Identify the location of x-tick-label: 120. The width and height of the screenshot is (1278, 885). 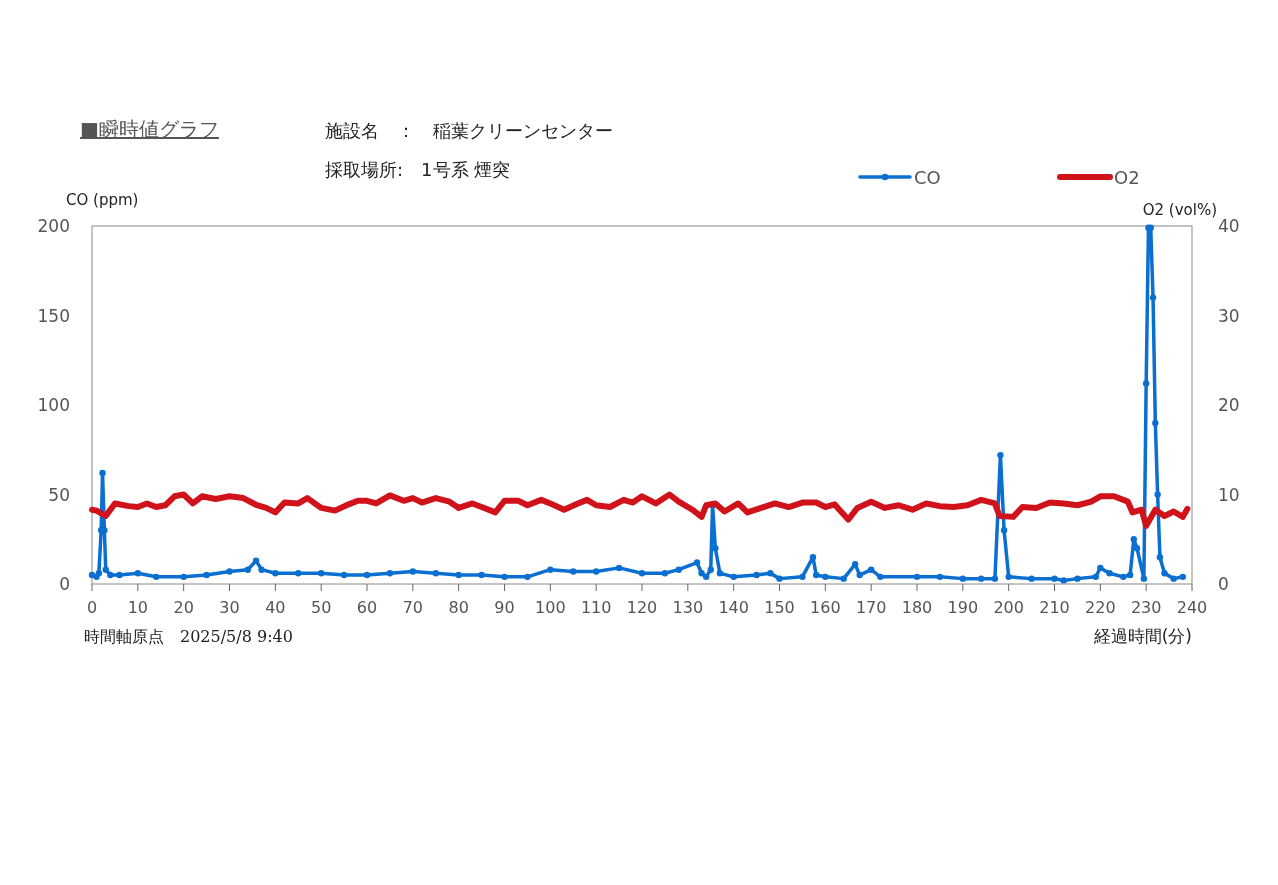
(642, 607).